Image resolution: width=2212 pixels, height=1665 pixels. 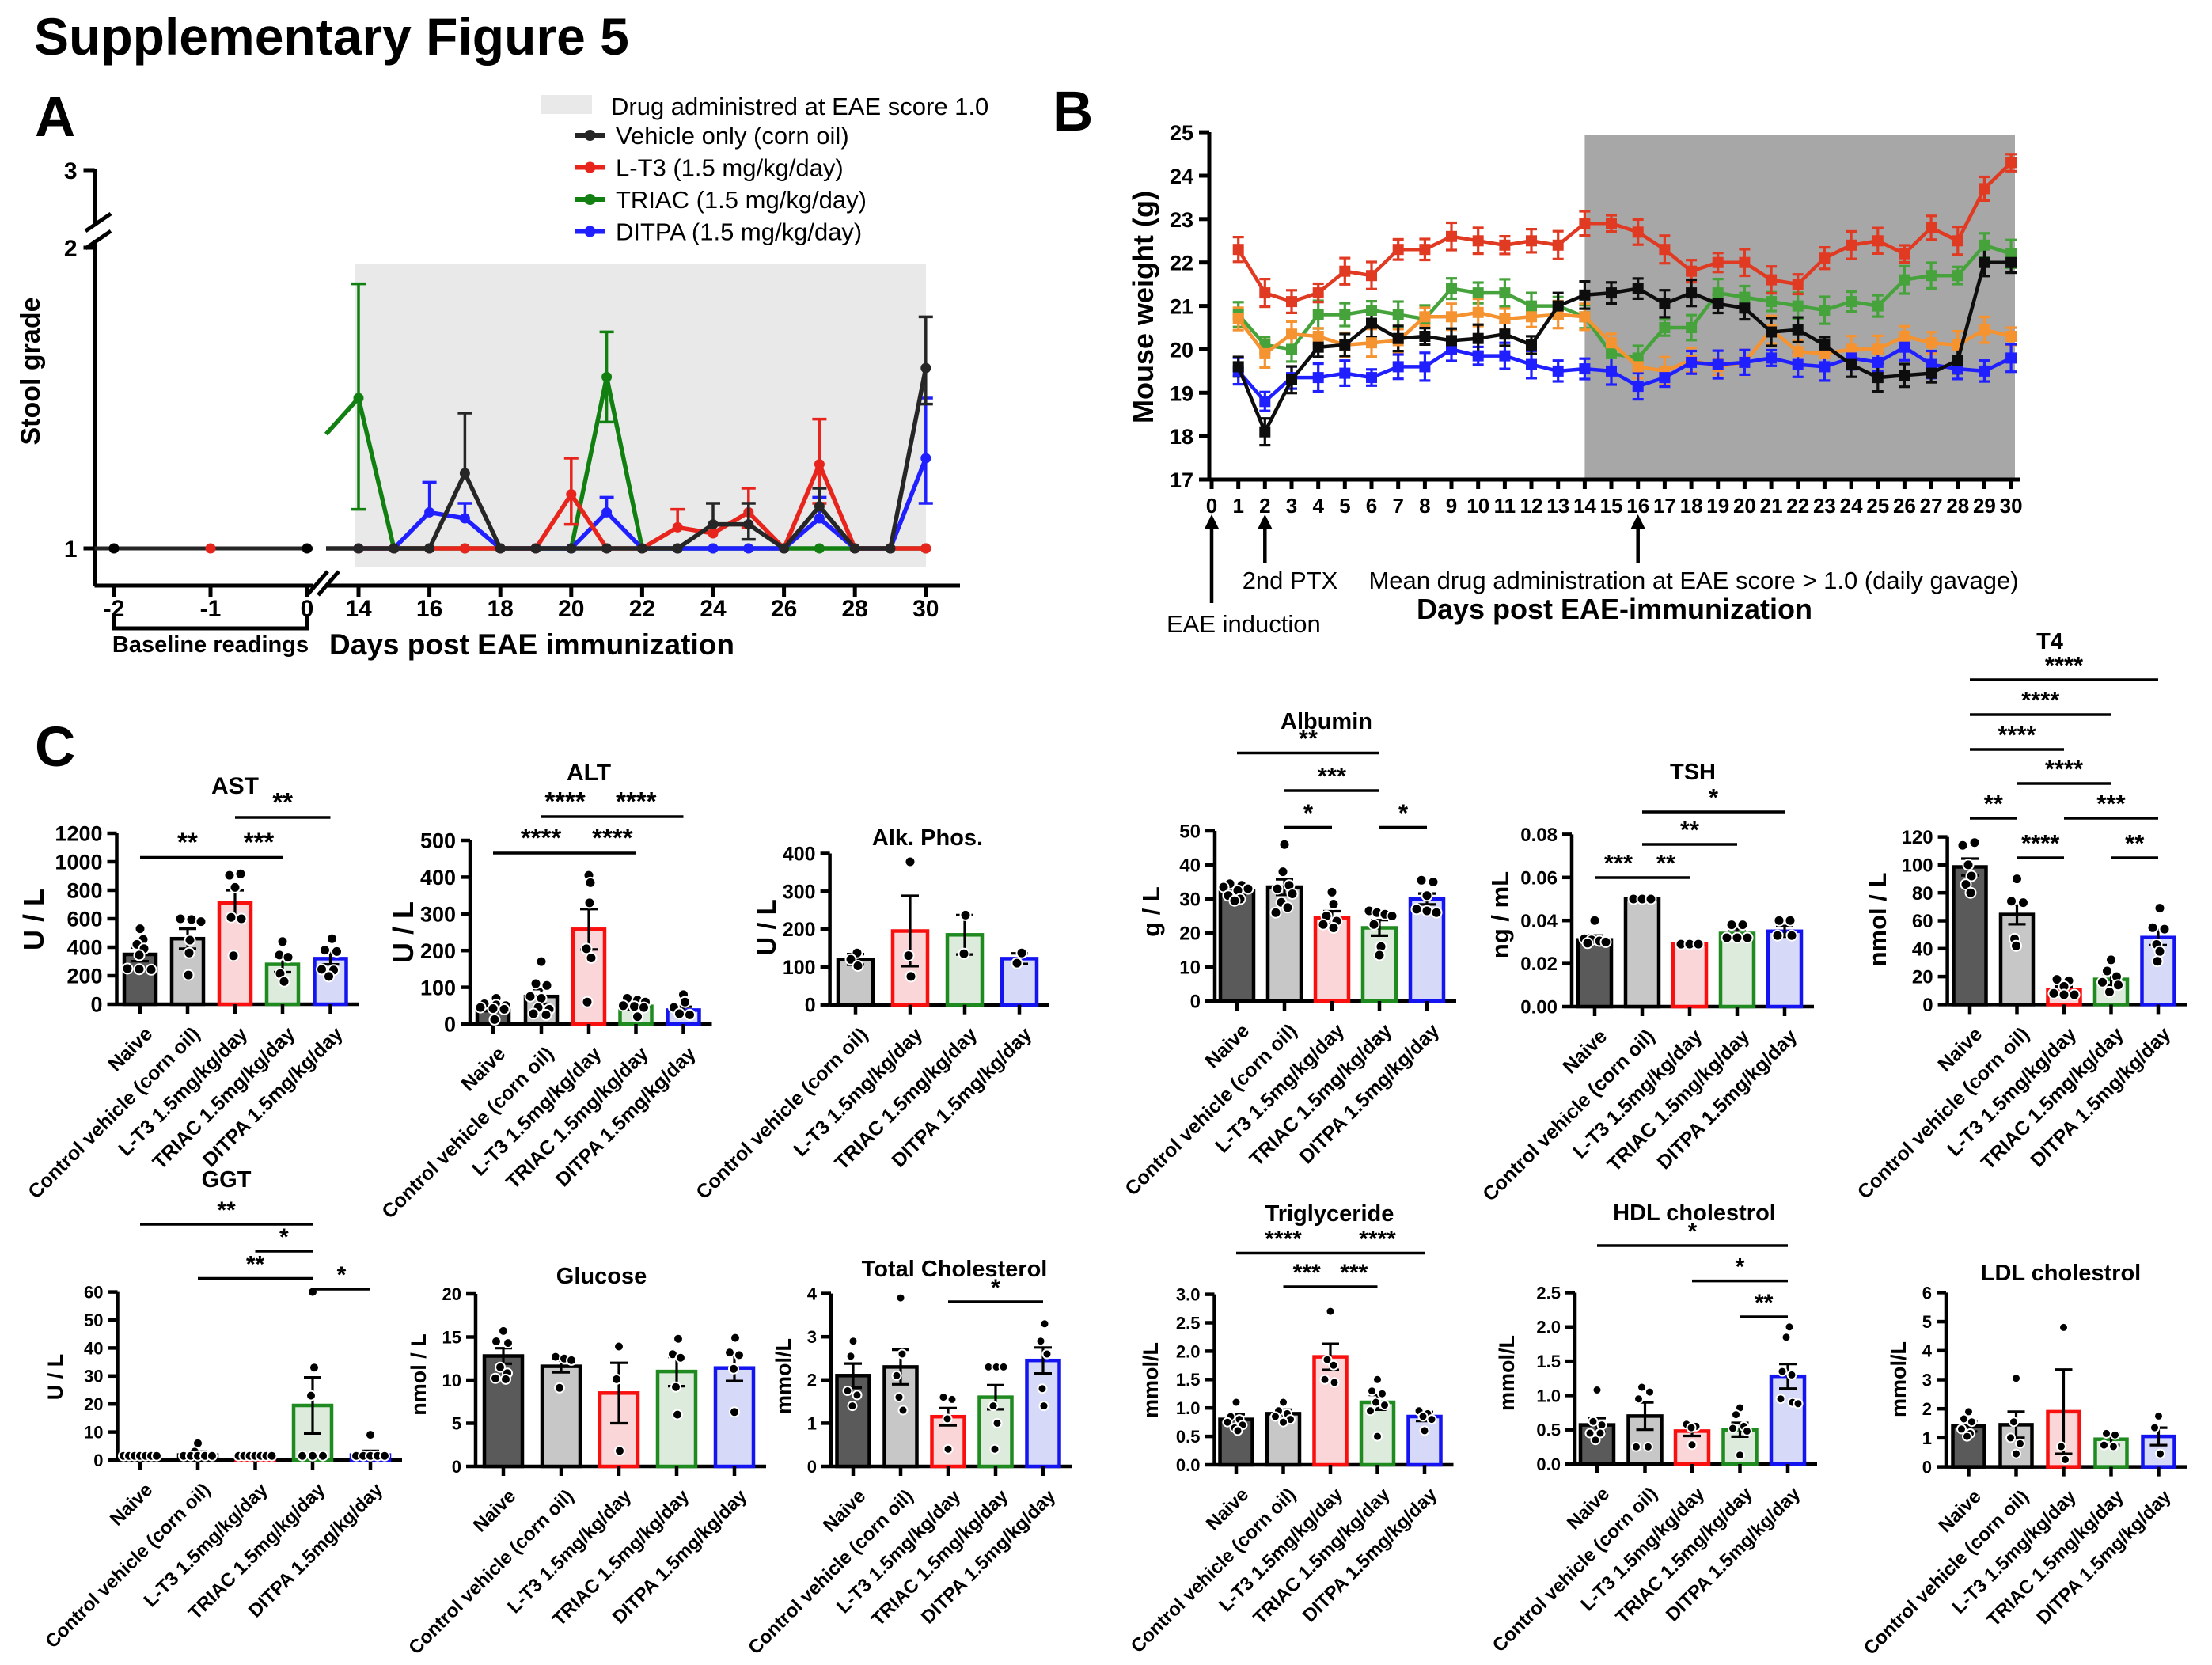 What do you see at coordinates (2049, 641) in the screenshot?
I see `svg-text: T4` at bounding box center [2049, 641].